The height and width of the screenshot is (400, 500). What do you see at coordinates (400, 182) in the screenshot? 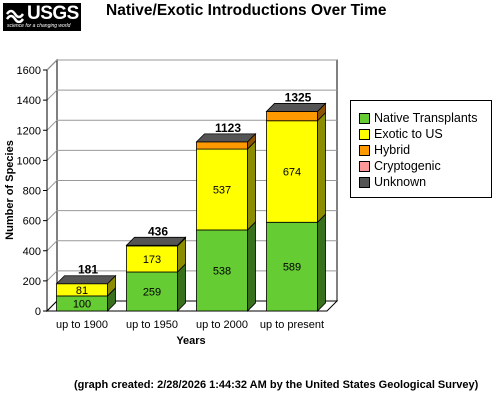
I see `legend-label: Unknown` at bounding box center [400, 182].